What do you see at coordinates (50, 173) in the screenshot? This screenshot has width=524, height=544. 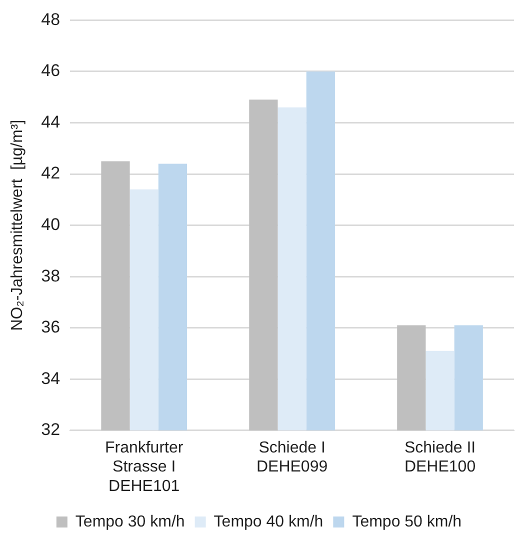 I see `y-tick-label: 42` at bounding box center [50, 173].